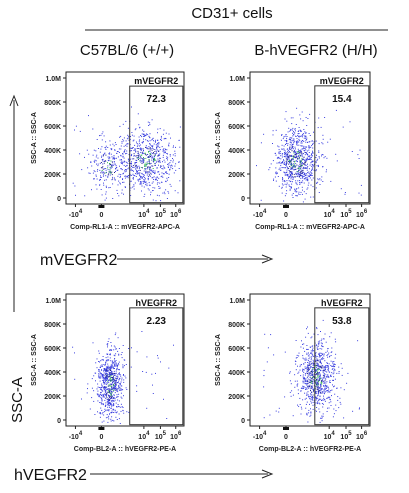  What do you see at coordinates (157, 303) in the screenshot?
I see `gate-label: hVEGFR2` at bounding box center [157, 303].